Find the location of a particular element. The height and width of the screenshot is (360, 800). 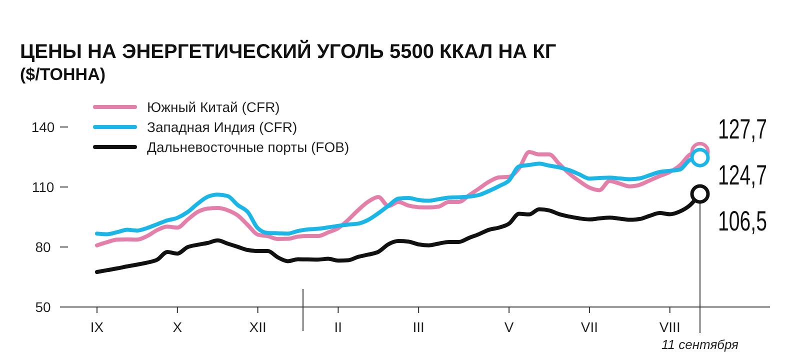

chart-subtitle: ($/ТОННА) is located at coordinates (63, 74).